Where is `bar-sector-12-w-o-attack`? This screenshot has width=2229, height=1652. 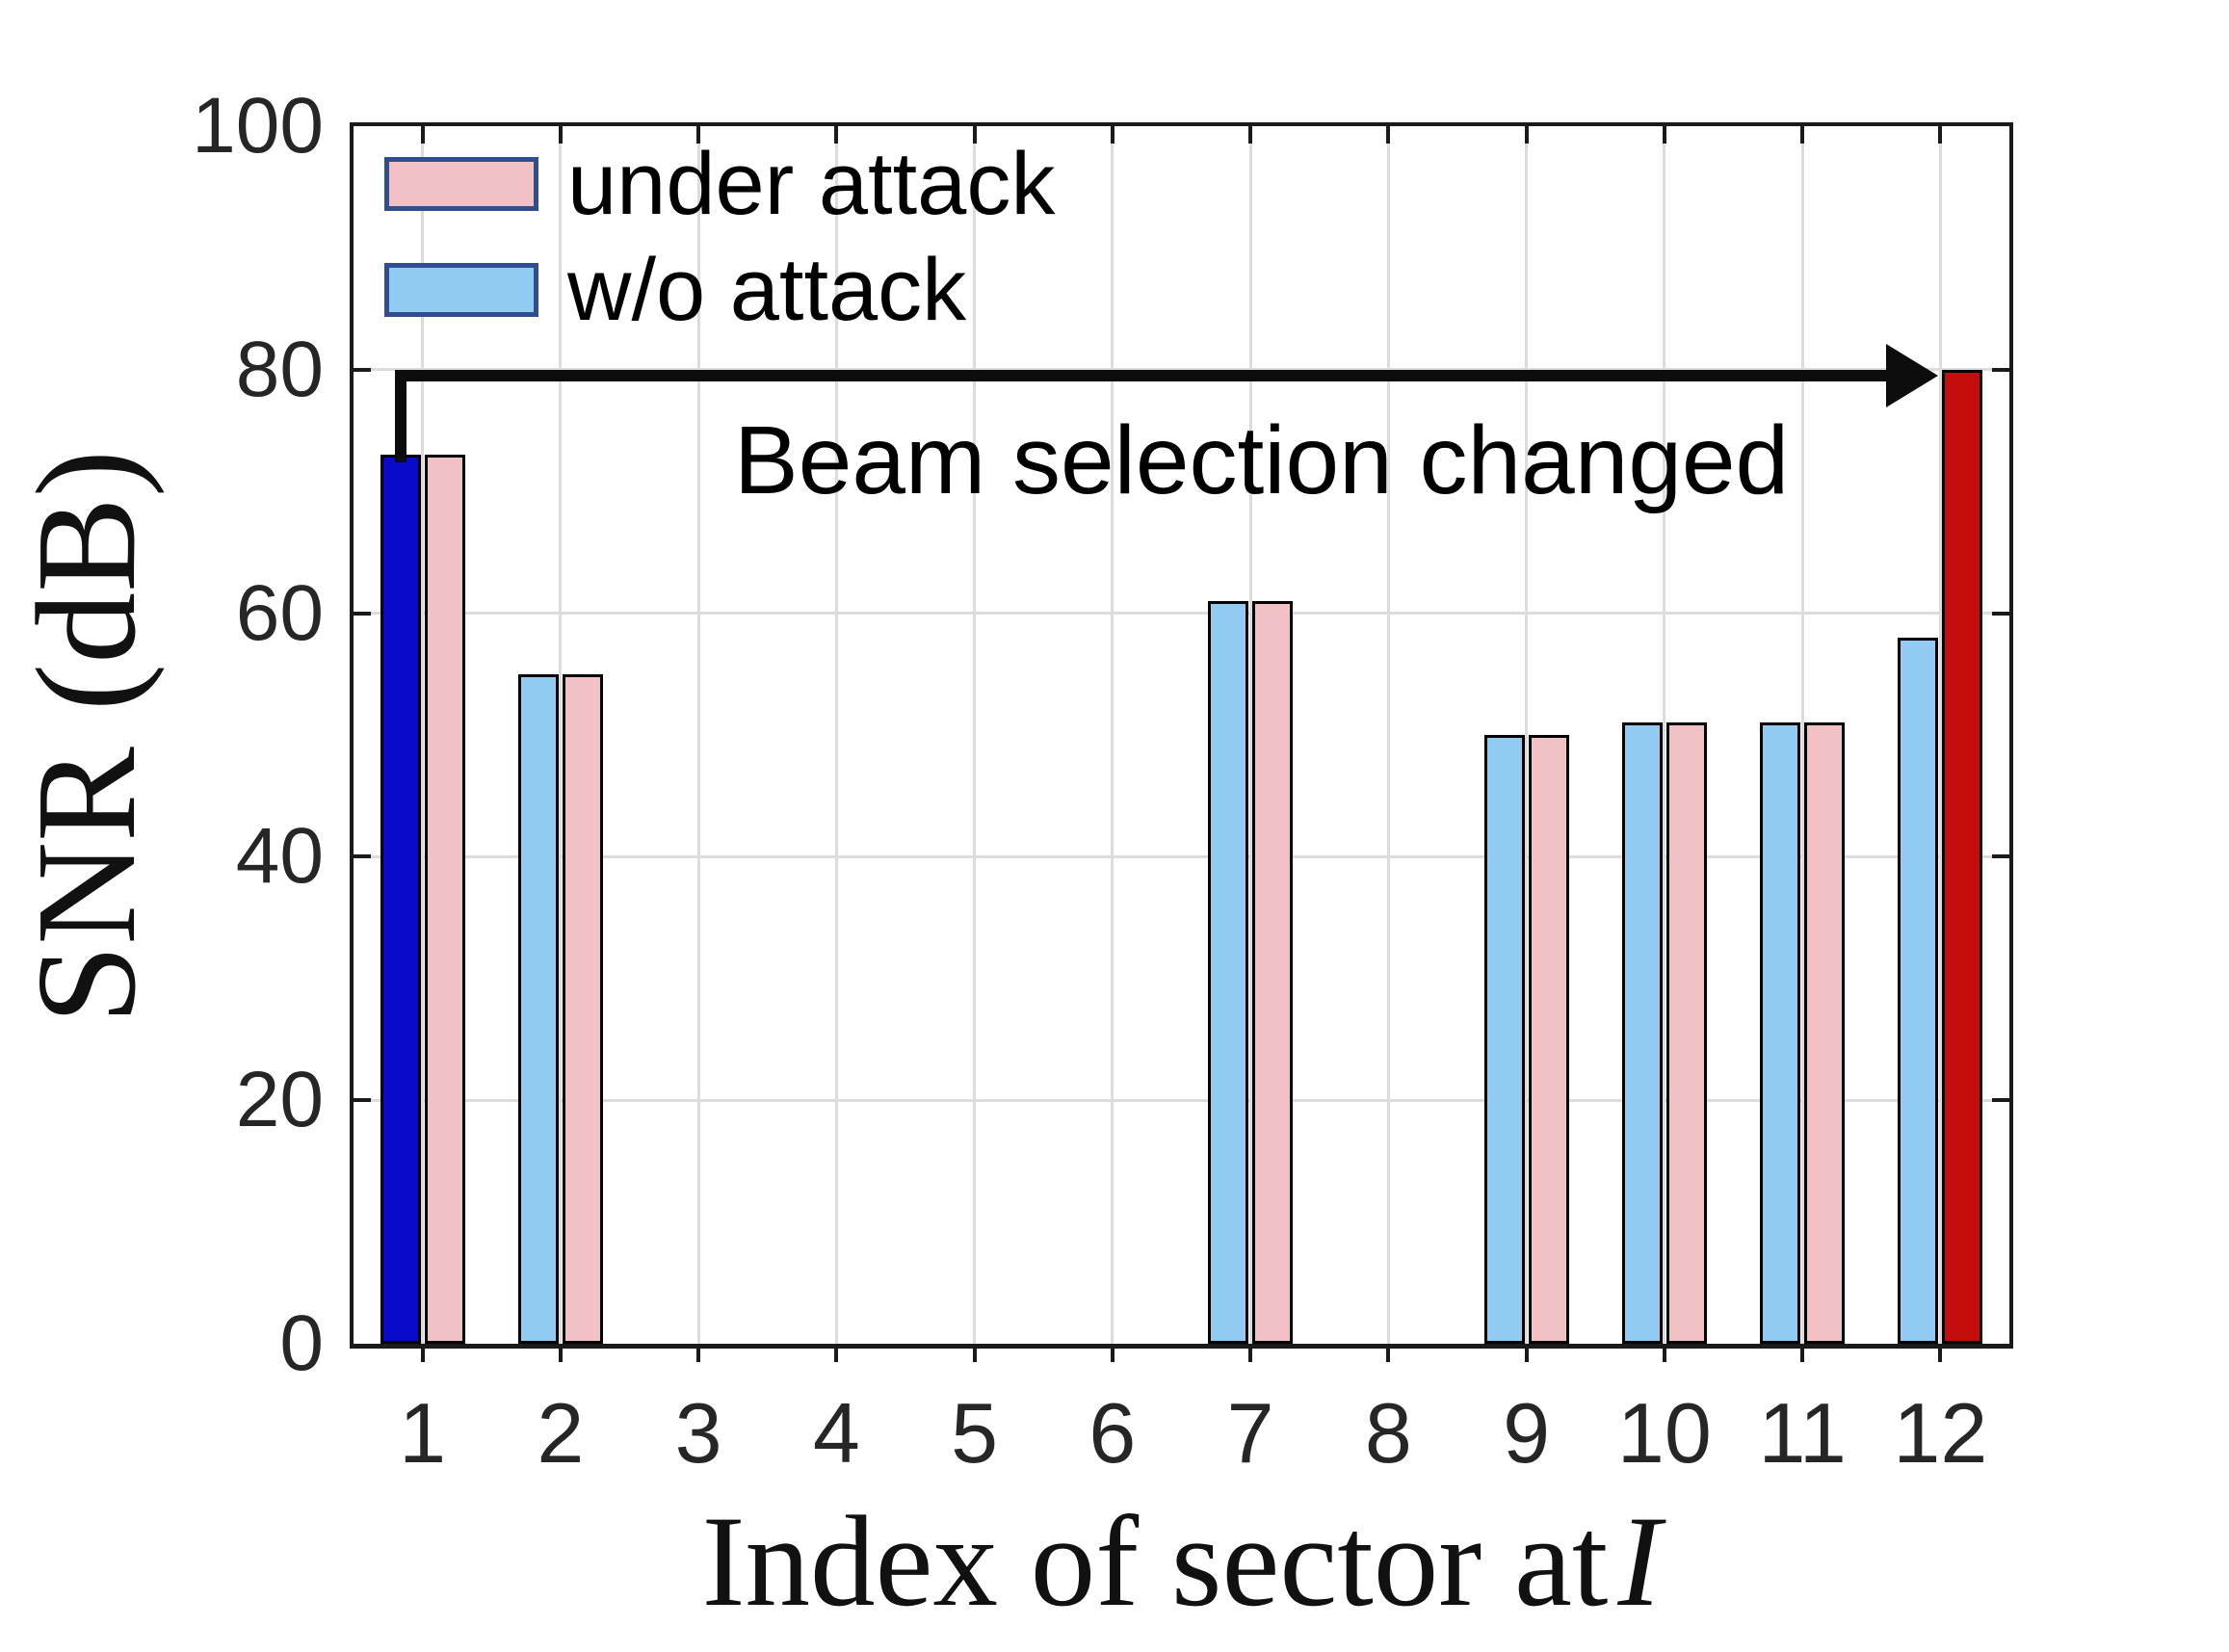
bar-sector-12-w-o-attack is located at coordinates (1919, 990).